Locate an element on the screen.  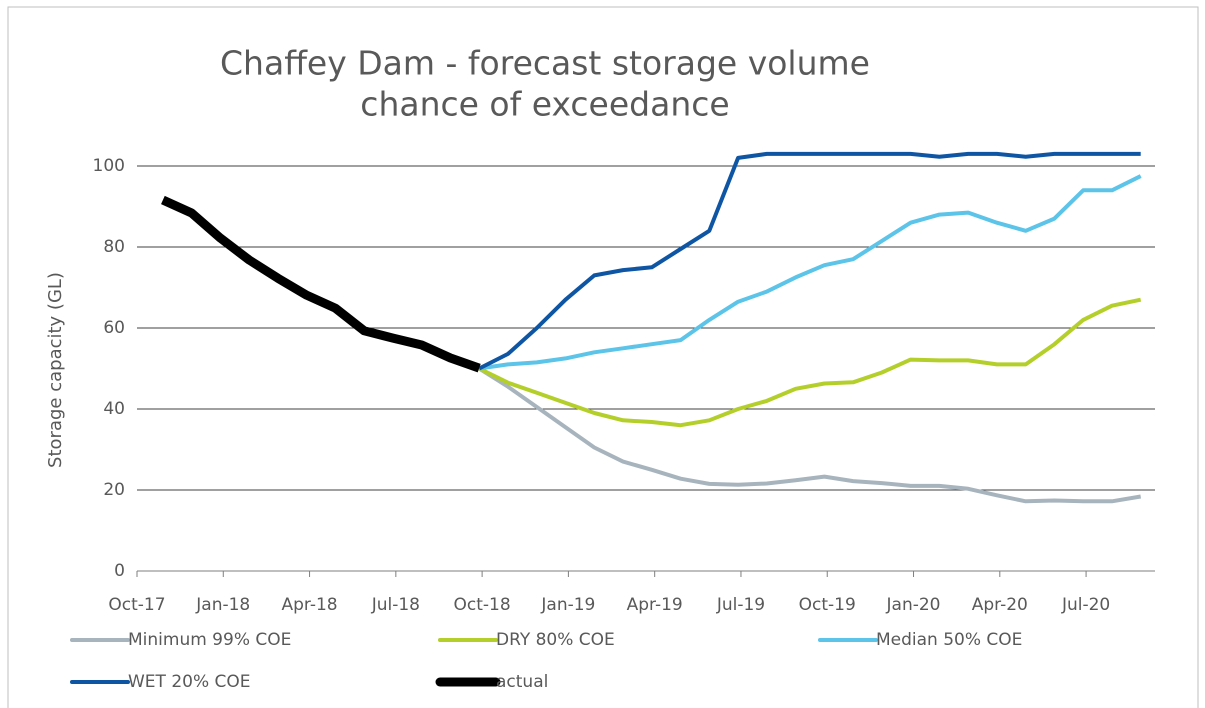
x-tick-label: Apr-18 is located at coordinates (310, 605).